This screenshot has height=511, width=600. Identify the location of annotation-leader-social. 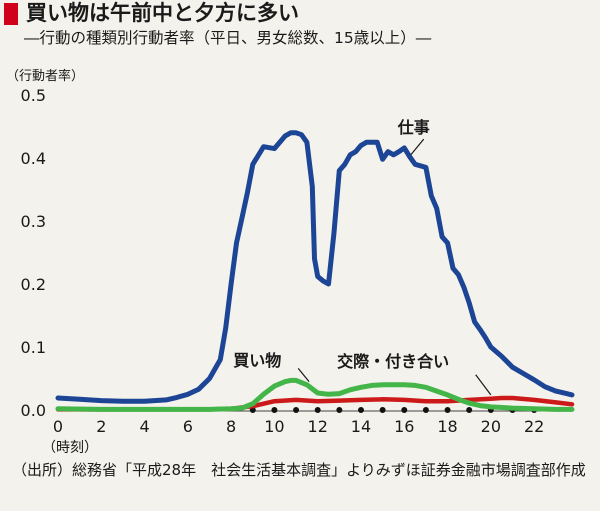
(483, 385).